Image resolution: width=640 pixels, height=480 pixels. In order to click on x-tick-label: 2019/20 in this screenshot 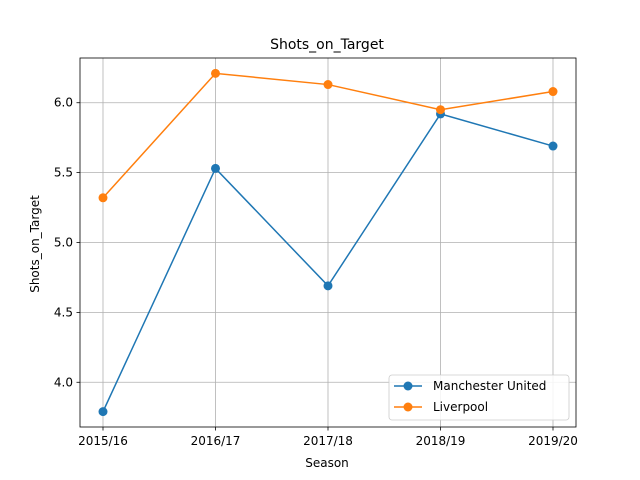, I will do `click(553, 441)`.